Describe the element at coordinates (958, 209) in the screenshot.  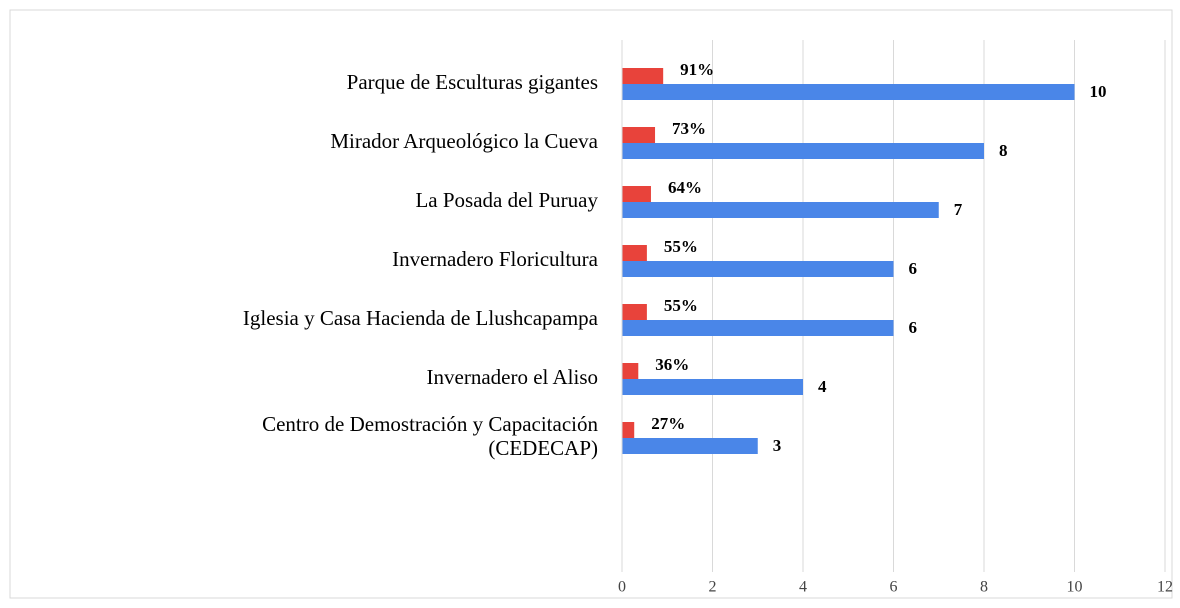
I see `data-label: 7` at that location.